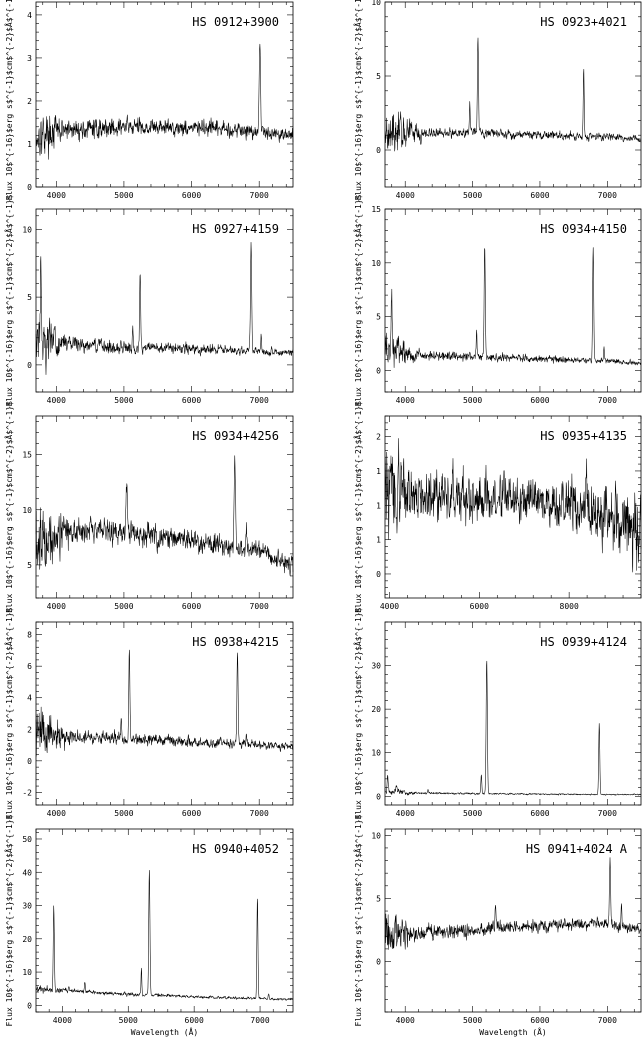 This screenshot has width=644, height=1038. Describe the element at coordinates (235, 22) in the screenshot. I see `spectrum-title: HS 0912+3900` at that location.